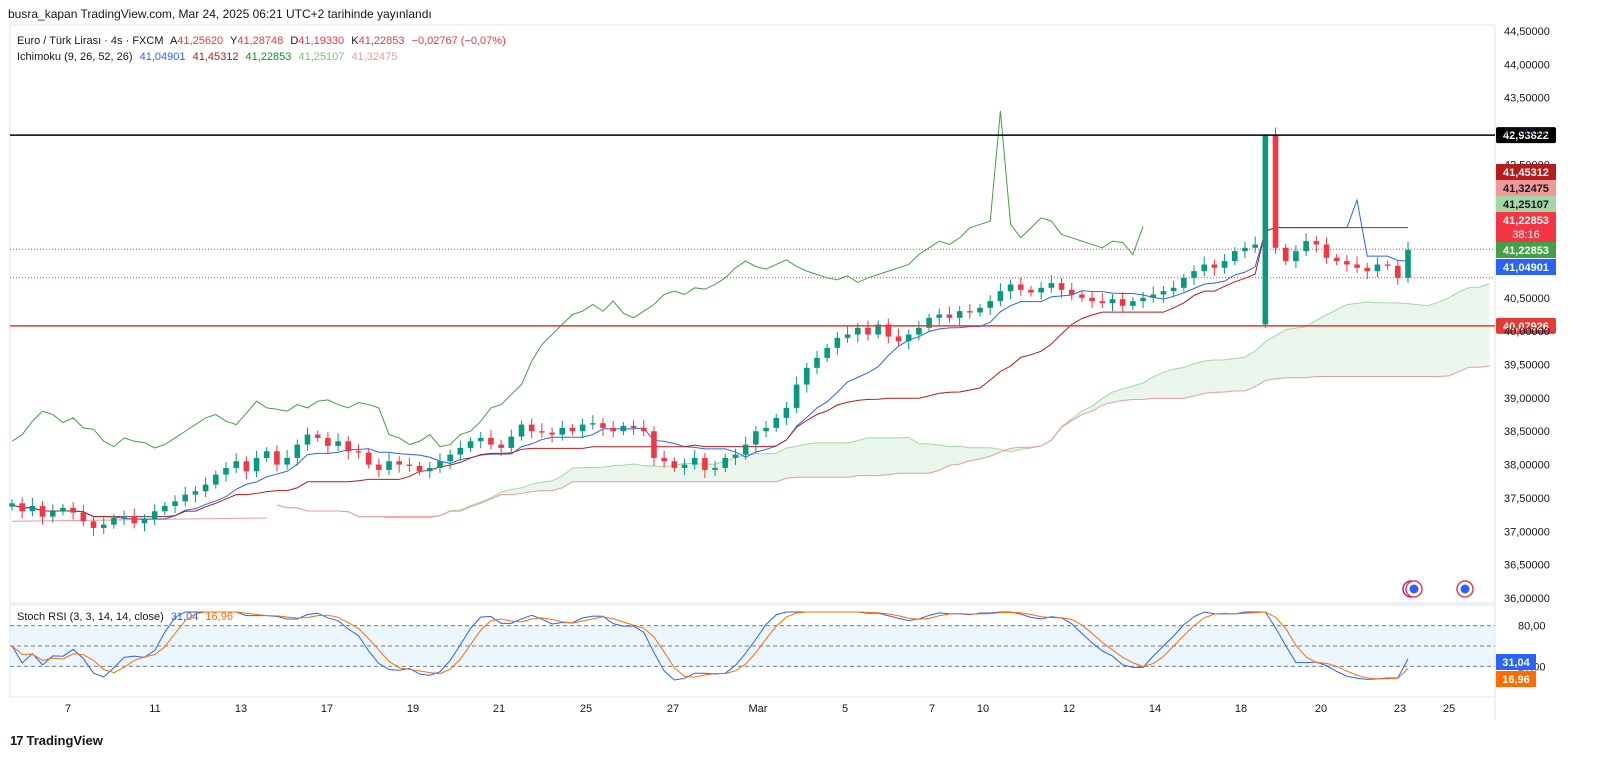  Describe the element at coordinates (1527, 332) in the screenshot. I see `price-tick-label: 40,00000` at that location.